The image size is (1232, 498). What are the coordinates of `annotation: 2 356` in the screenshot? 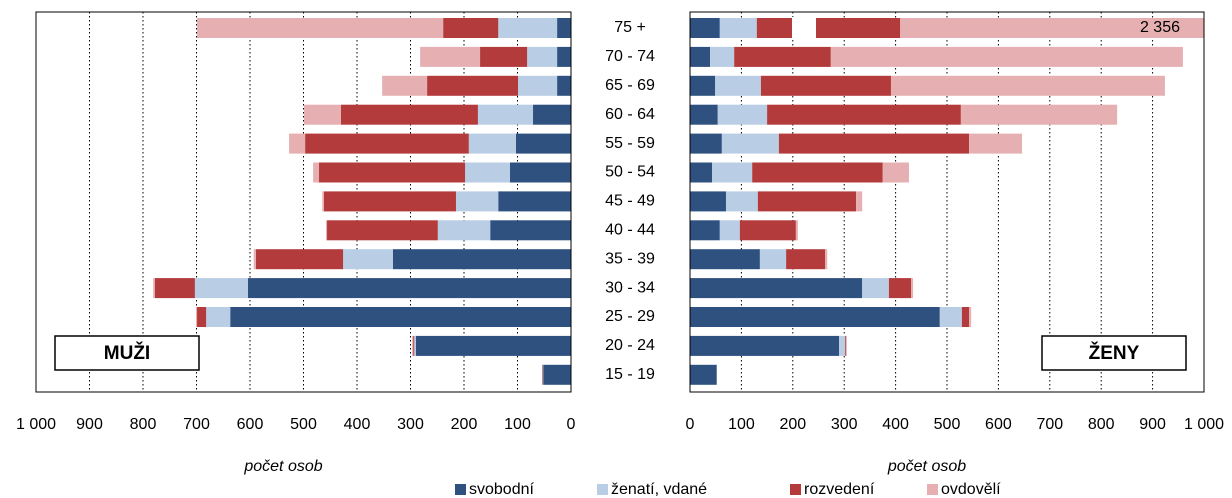 It's located at (1160, 27).